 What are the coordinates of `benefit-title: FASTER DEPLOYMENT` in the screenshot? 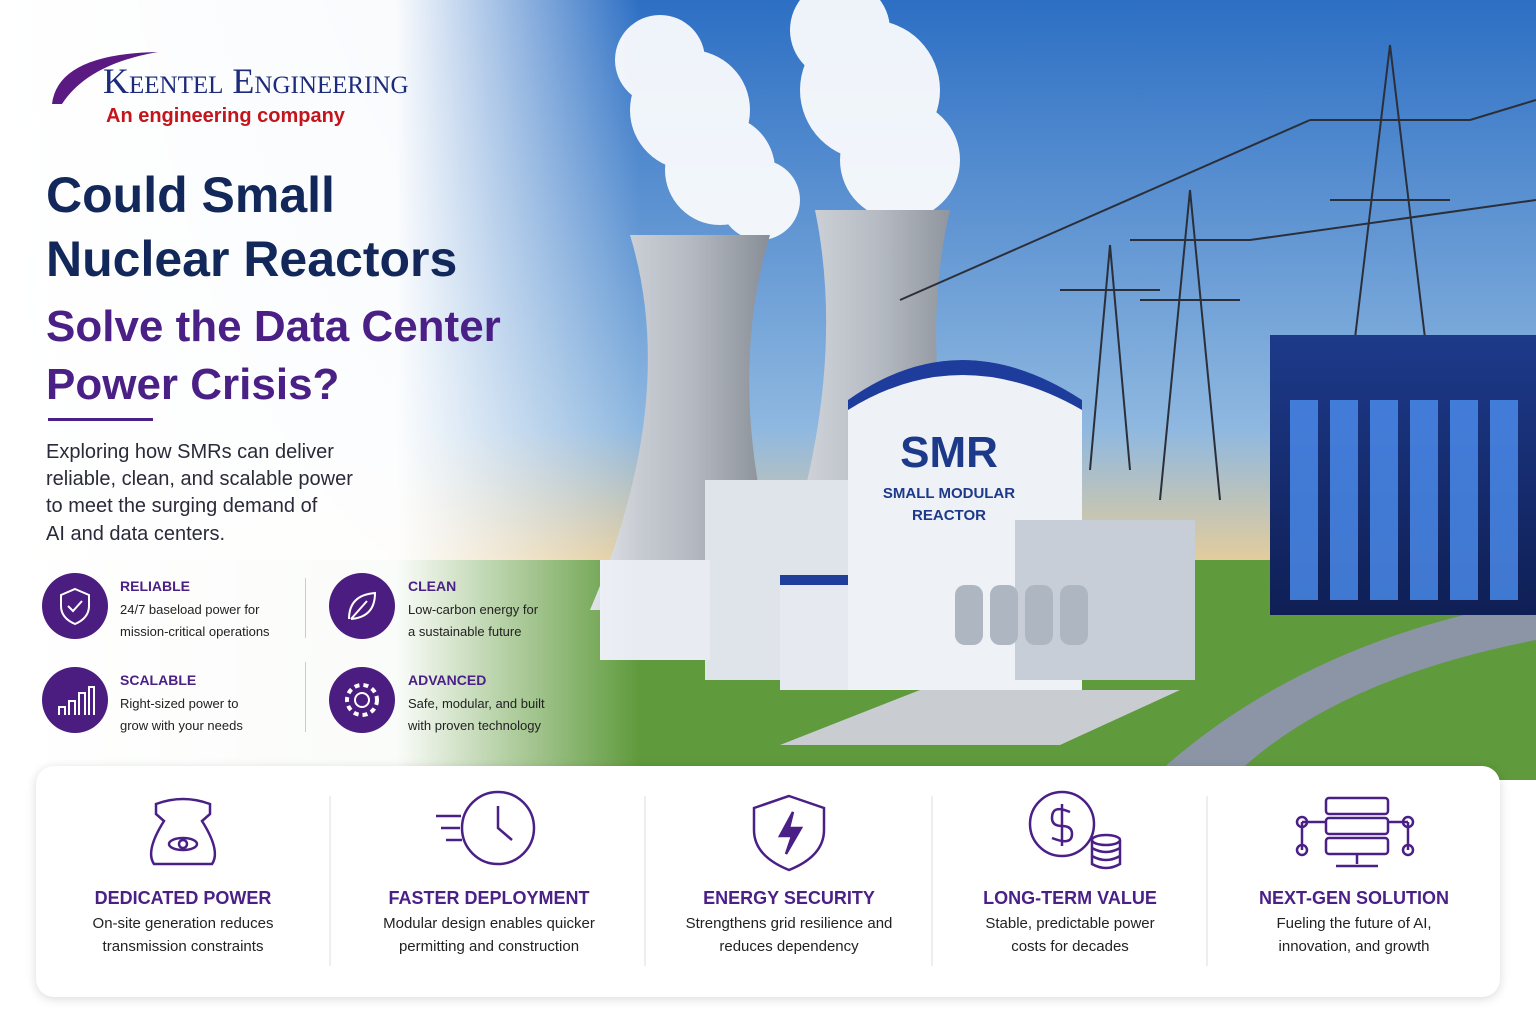 It's located at (489, 898).